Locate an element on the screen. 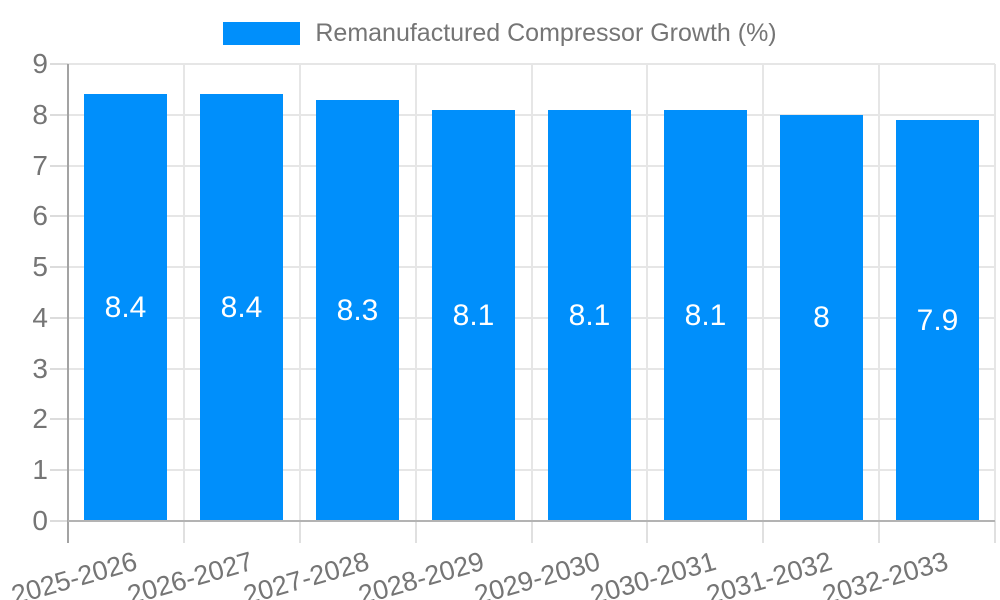 The height and width of the screenshot is (600, 1000). legend: Remanufactured Compressor Growth (%) is located at coordinates (500, 33).